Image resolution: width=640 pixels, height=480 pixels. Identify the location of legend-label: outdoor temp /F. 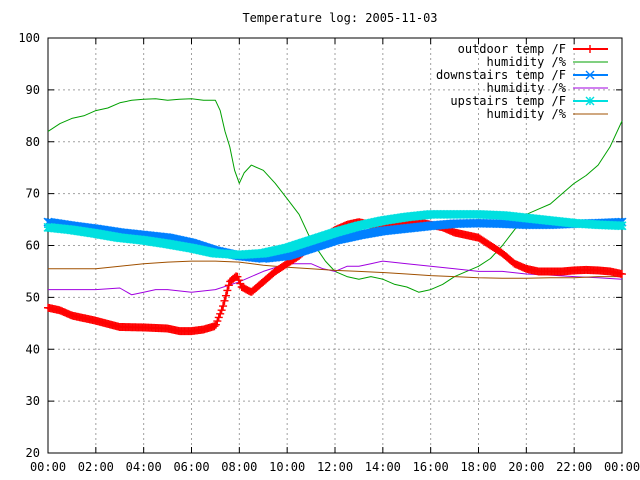
(512, 49).